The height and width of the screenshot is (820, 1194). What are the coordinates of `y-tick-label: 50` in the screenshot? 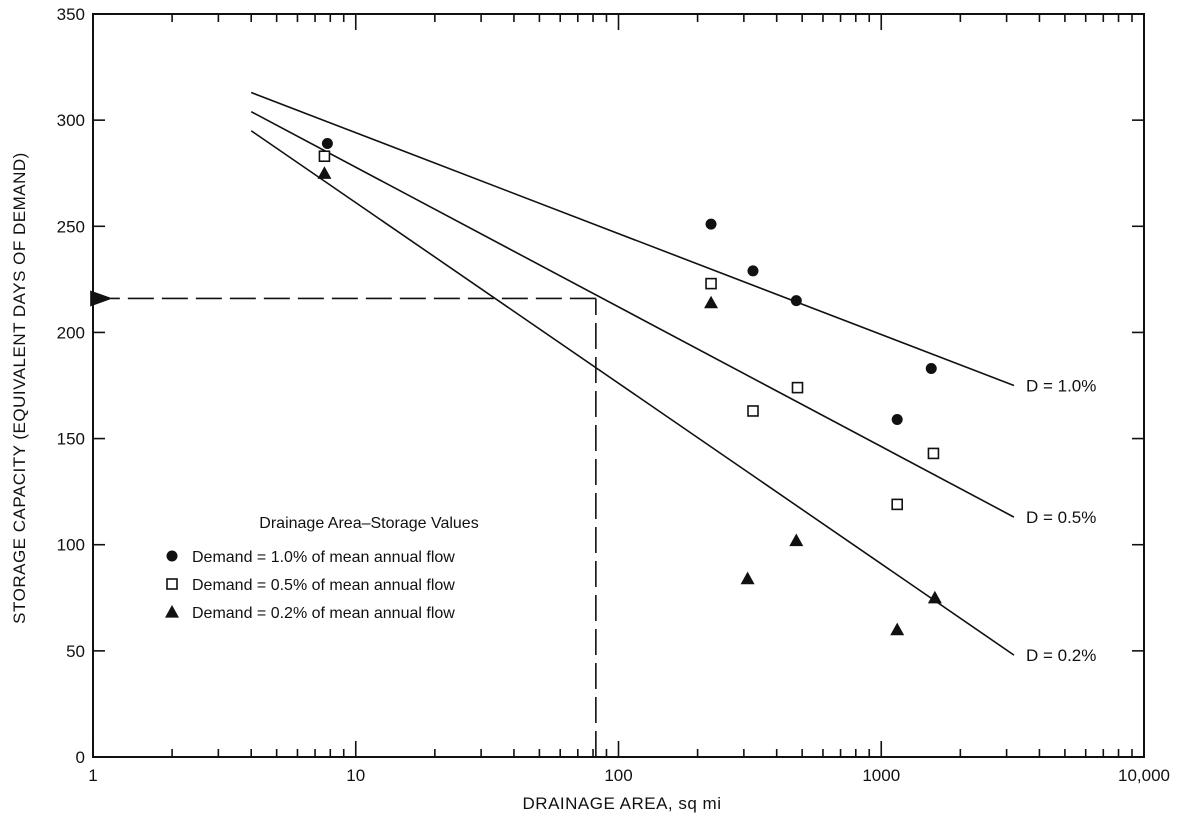 It's located at (75, 651).